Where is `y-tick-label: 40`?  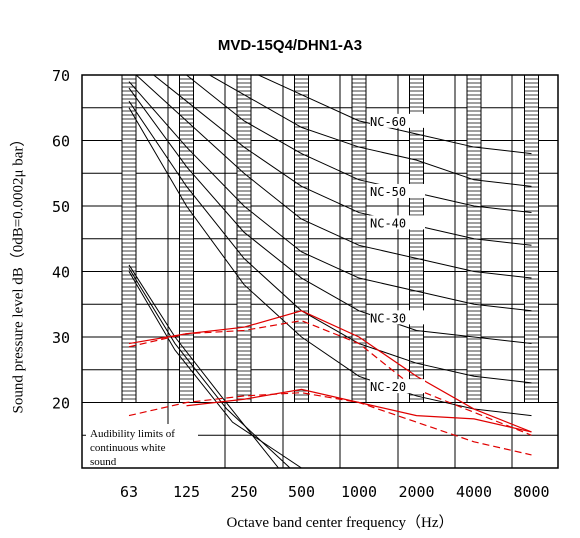
y-tick-label: 40 is located at coordinates (61, 273).